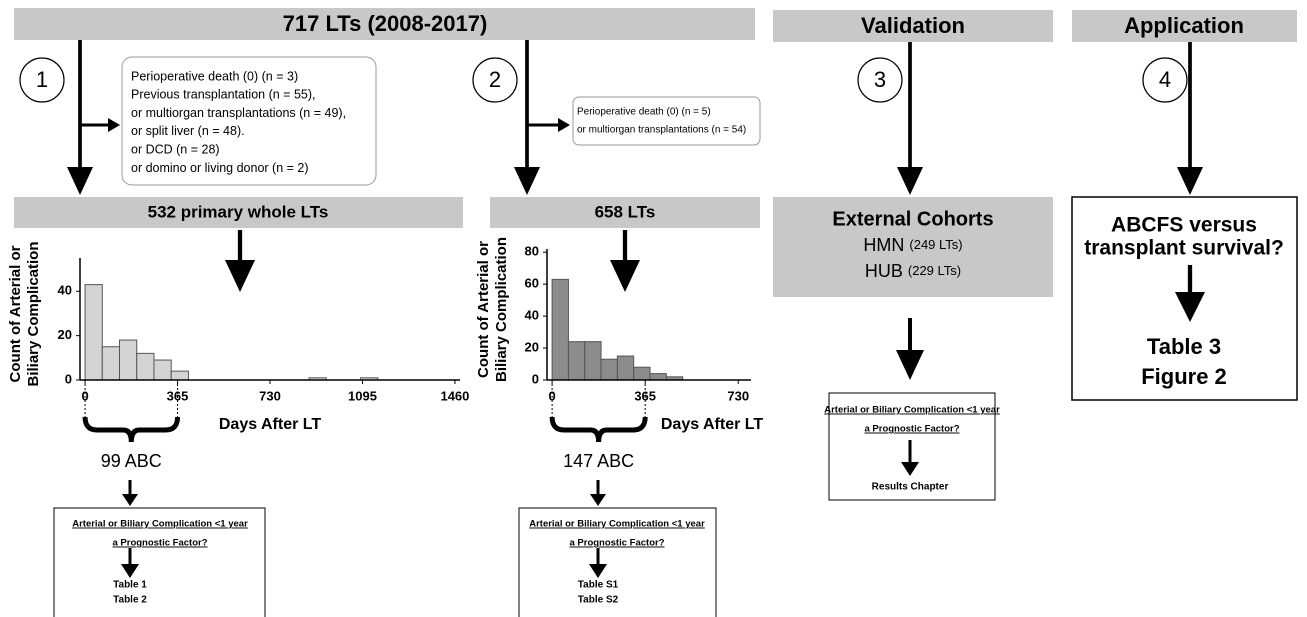 Image resolution: width=1307 pixels, height=617 pixels. I want to click on cohort-name: HUB, so click(884, 271).